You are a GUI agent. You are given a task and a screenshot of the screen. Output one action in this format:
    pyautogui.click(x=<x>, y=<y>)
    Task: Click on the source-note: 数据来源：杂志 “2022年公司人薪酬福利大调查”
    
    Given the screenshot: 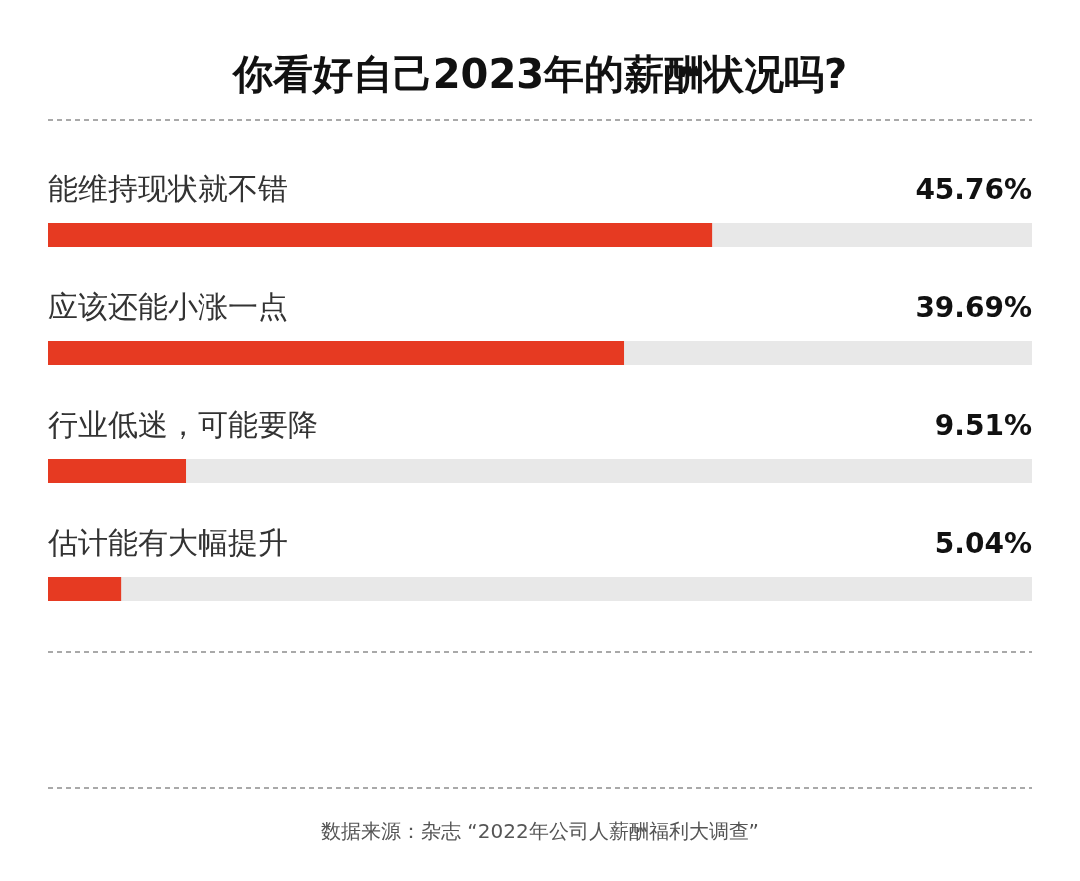 What is the action you would take?
    pyautogui.click(x=540, y=831)
    